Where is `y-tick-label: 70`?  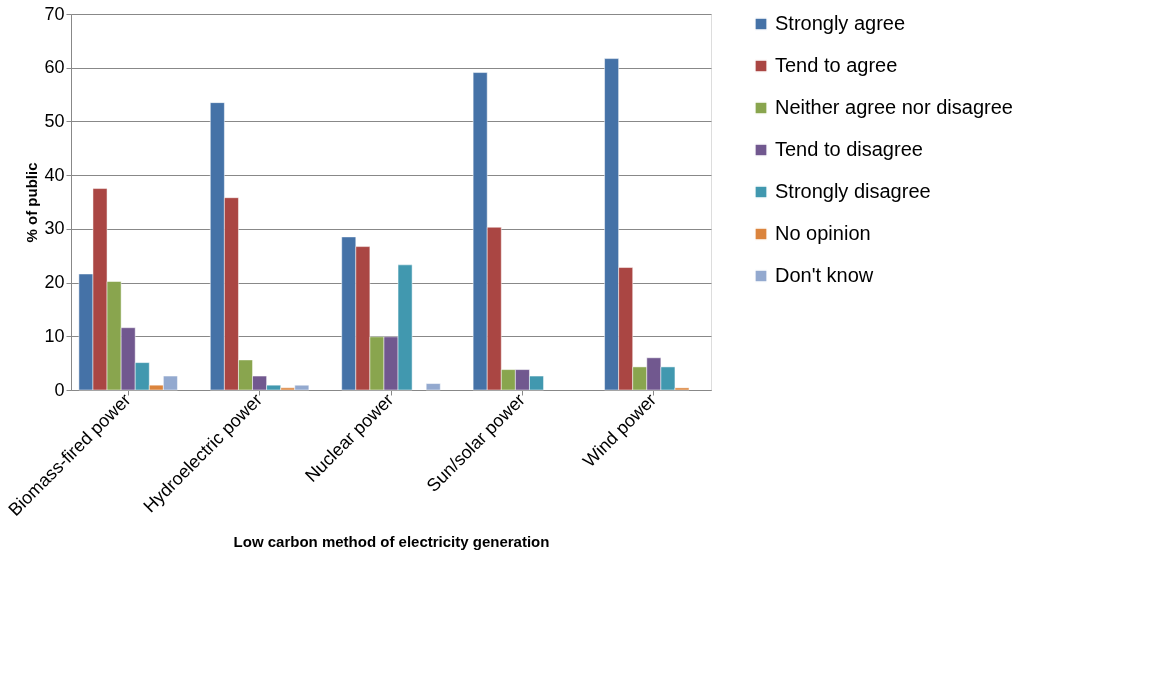 y-tick-label: 70 is located at coordinates (54, 13).